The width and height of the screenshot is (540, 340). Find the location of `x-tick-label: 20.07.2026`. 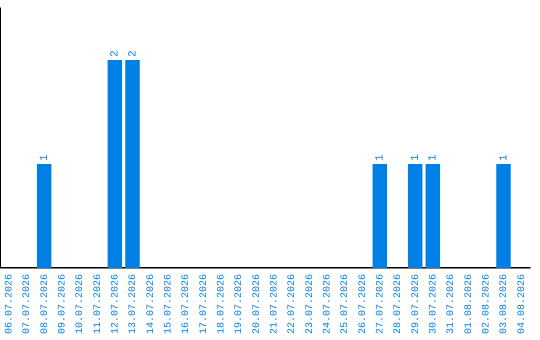

x-tick-label: 20.07.2026 is located at coordinates (257, 304).